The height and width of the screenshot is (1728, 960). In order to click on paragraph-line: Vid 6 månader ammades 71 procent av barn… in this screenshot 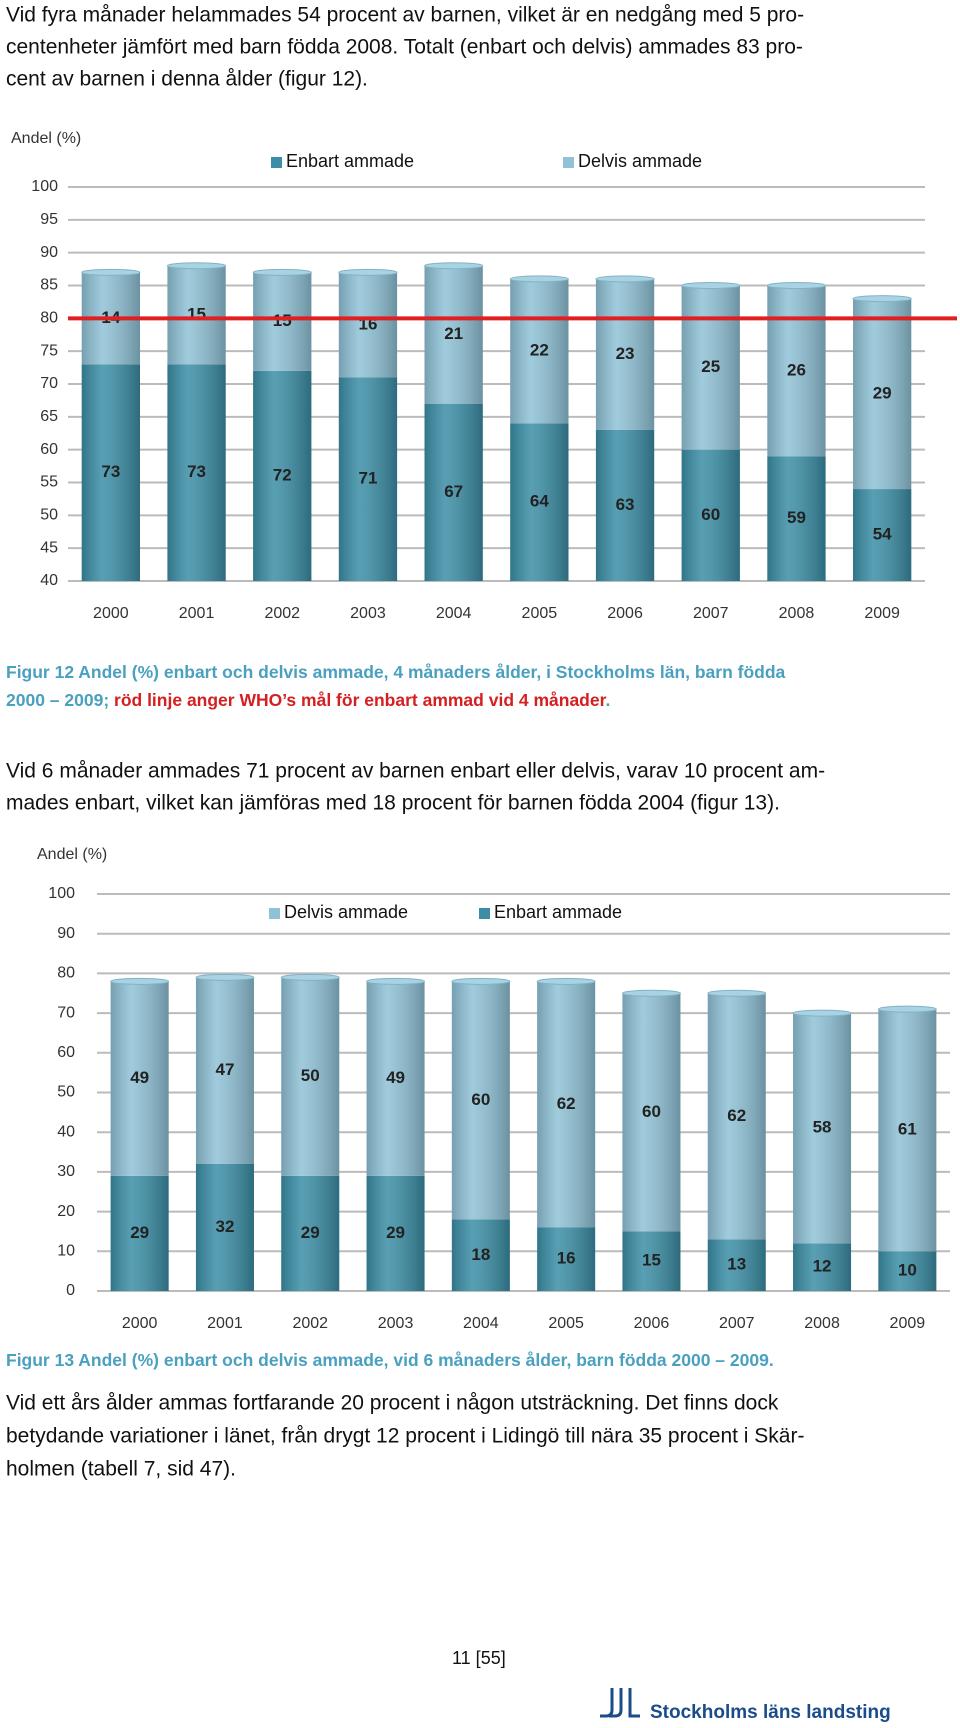, I will do `click(415, 771)`.